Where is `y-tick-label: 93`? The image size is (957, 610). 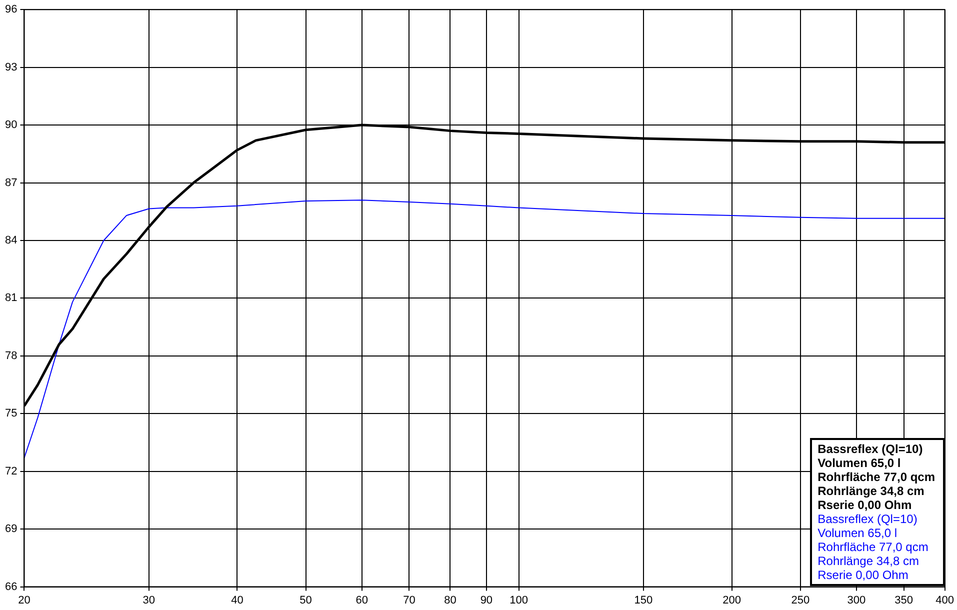 y-tick-label: 93 is located at coordinates (11, 67).